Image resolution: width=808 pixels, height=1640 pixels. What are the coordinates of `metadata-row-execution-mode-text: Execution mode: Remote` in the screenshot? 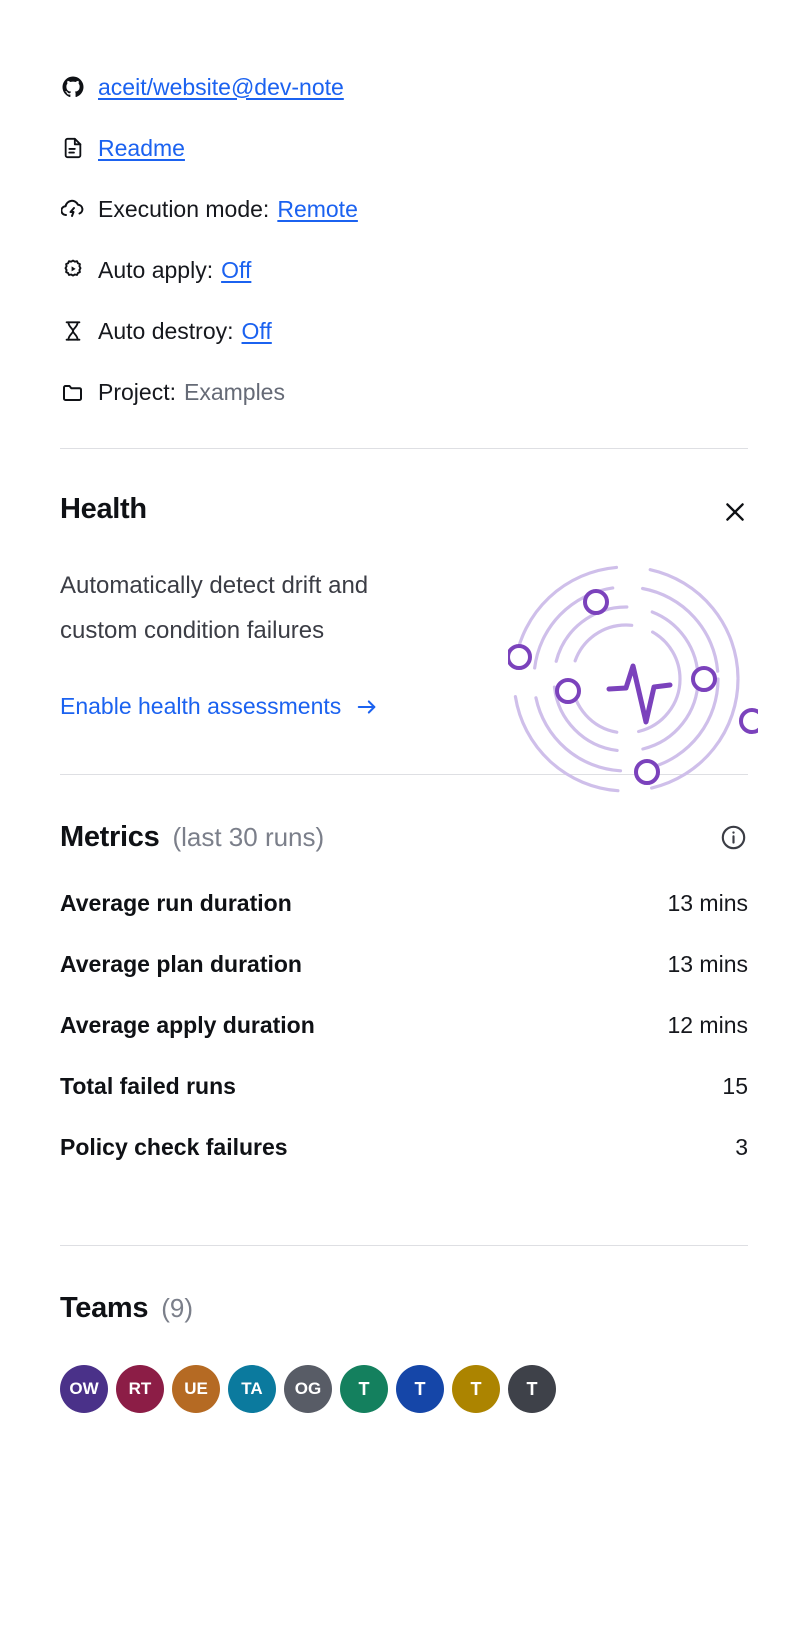 It's located at (228, 209).